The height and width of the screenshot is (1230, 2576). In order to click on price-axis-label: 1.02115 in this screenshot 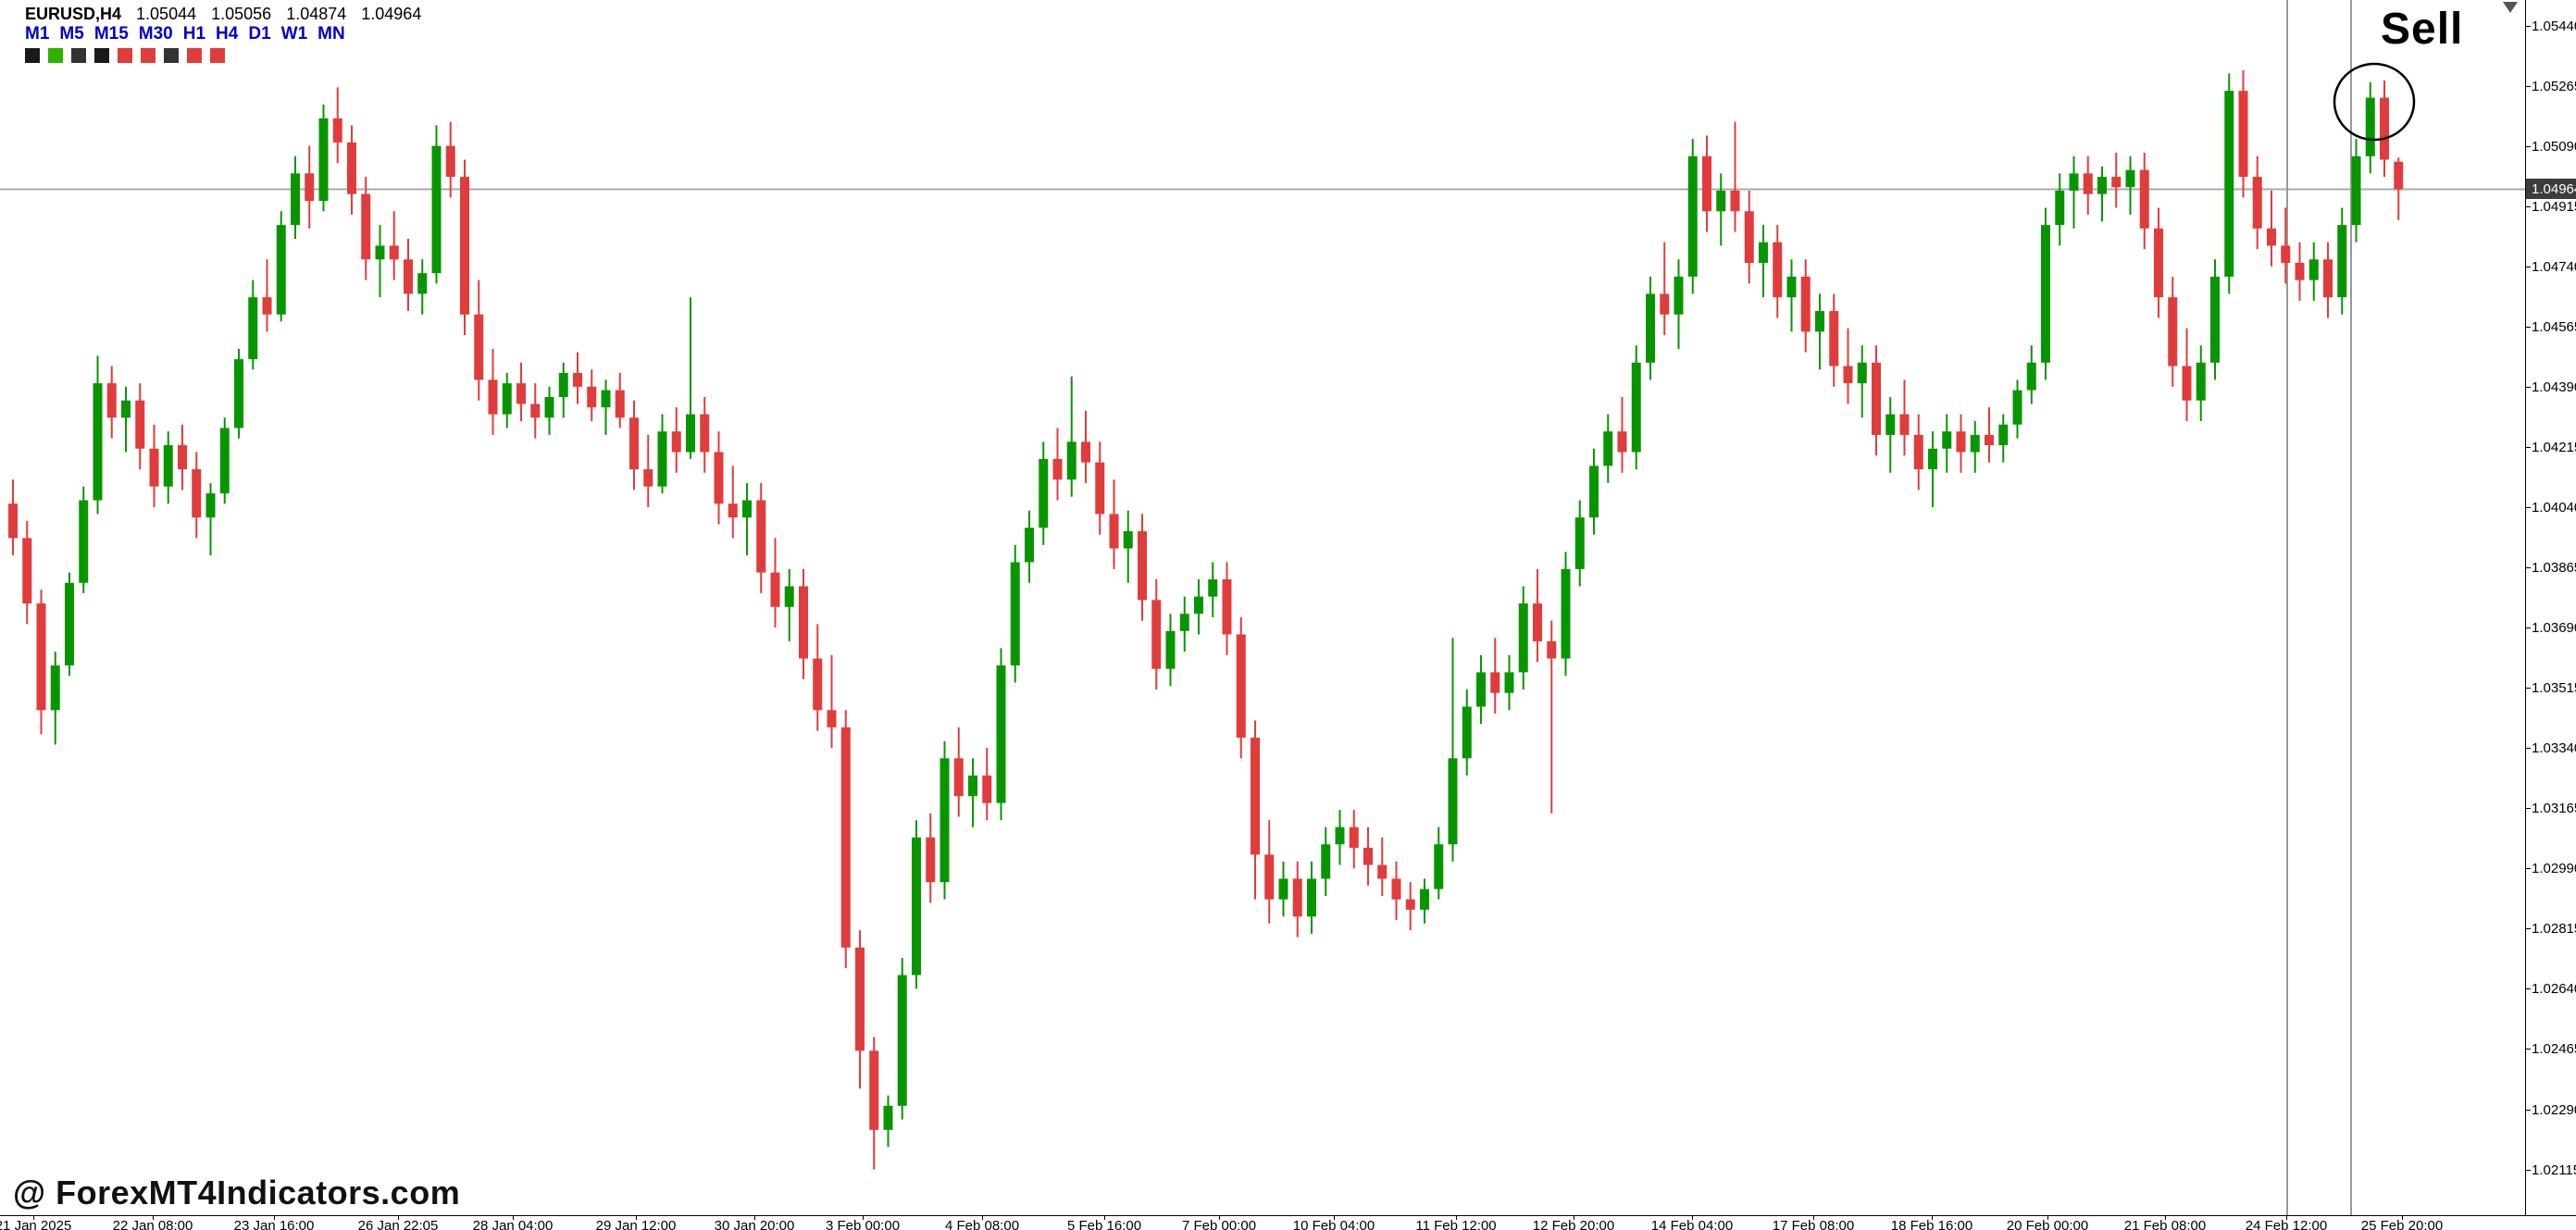, I will do `click(2554, 1170)`.